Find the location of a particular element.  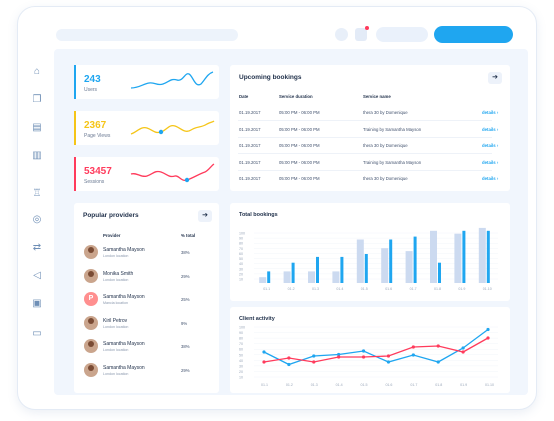

y-tick-label: 70 is located at coordinates (241, 344).